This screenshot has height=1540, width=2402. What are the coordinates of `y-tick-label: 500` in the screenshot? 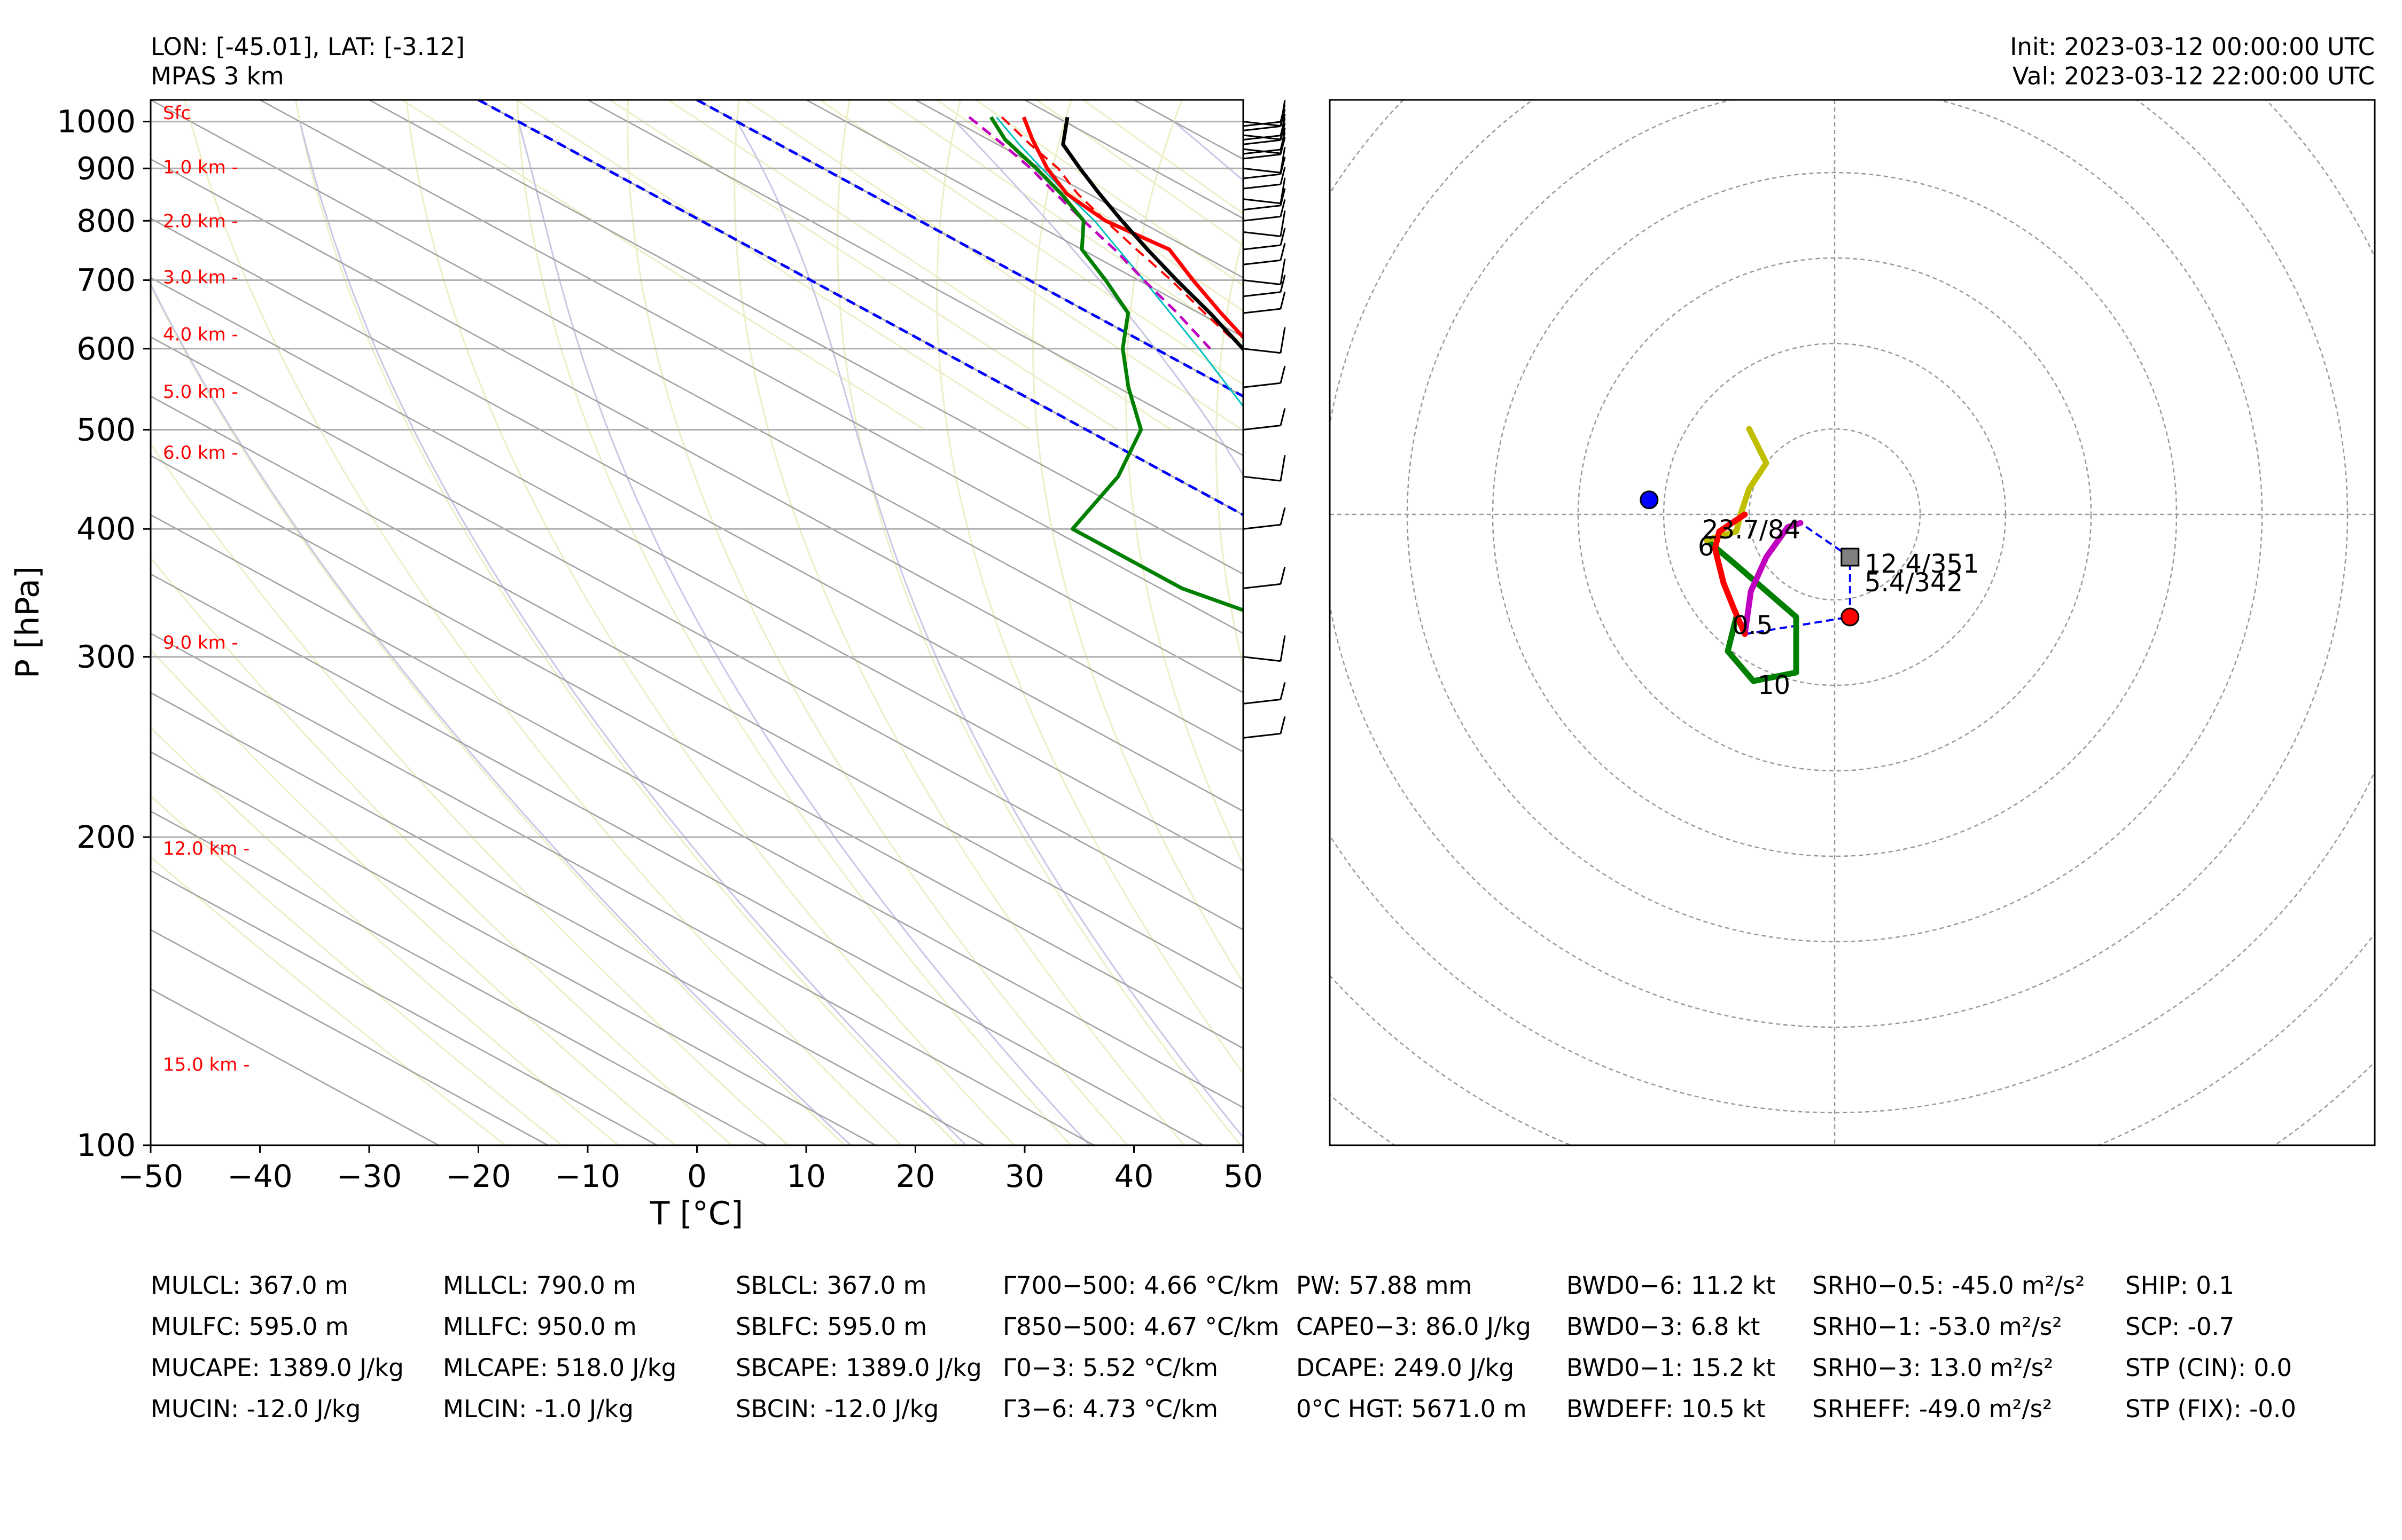 It's located at (106, 429).